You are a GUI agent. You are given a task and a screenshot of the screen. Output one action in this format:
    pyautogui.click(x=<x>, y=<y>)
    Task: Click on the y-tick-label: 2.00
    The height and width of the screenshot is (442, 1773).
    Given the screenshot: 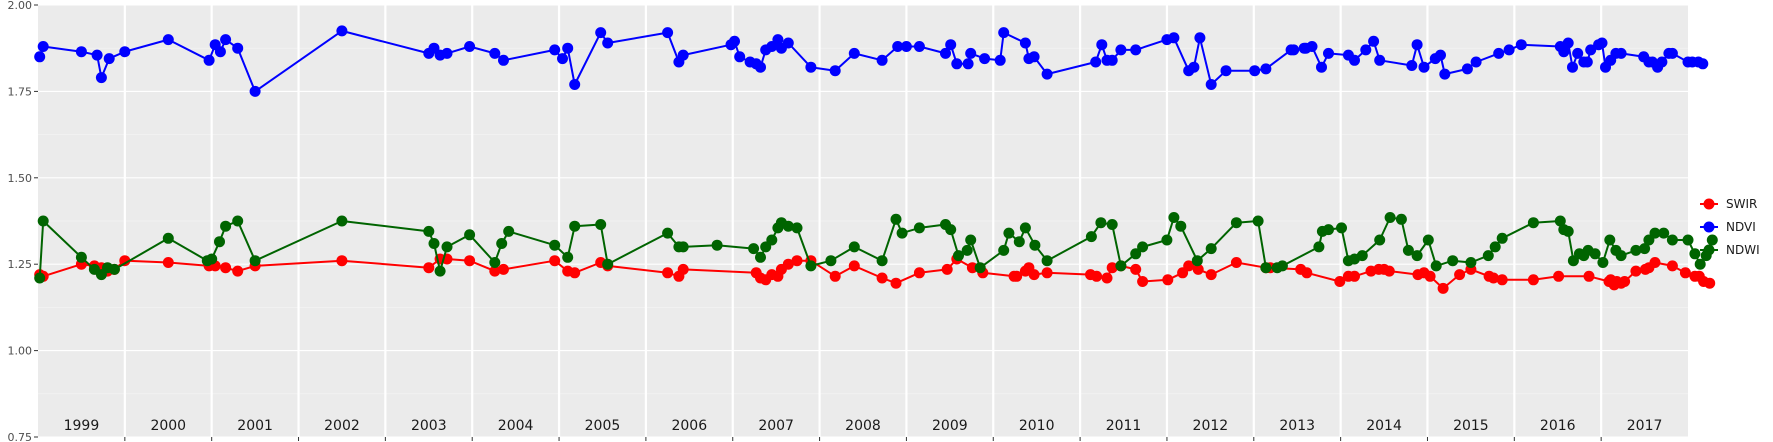 What is the action you would take?
    pyautogui.click(x=20, y=6)
    